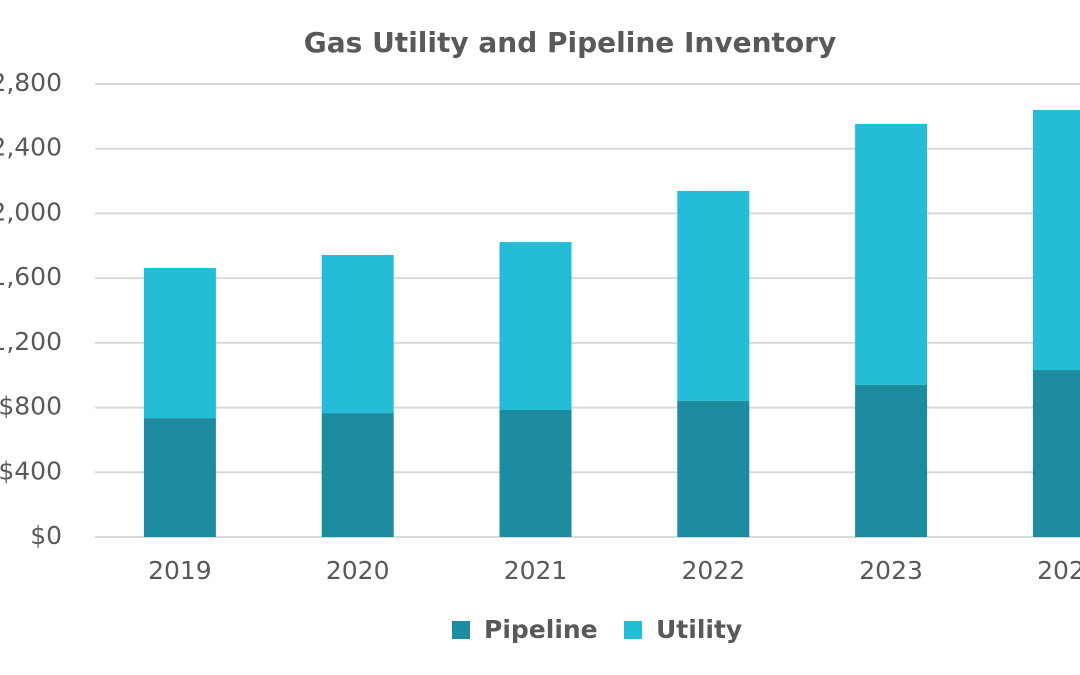 Image resolution: width=1080 pixels, height=675 pixels. What do you see at coordinates (699, 629) in the screenshot?
I see `legend-label: Utility` at bounding box center [699, 629].